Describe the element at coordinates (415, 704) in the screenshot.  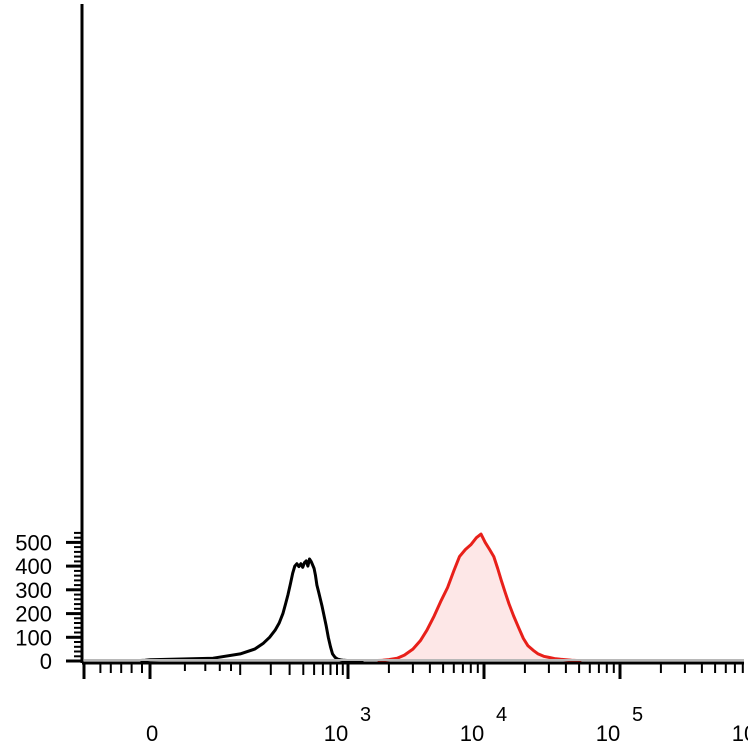
I see `x-ticks: 0 10 3 10 4 10 5 106` at that location.